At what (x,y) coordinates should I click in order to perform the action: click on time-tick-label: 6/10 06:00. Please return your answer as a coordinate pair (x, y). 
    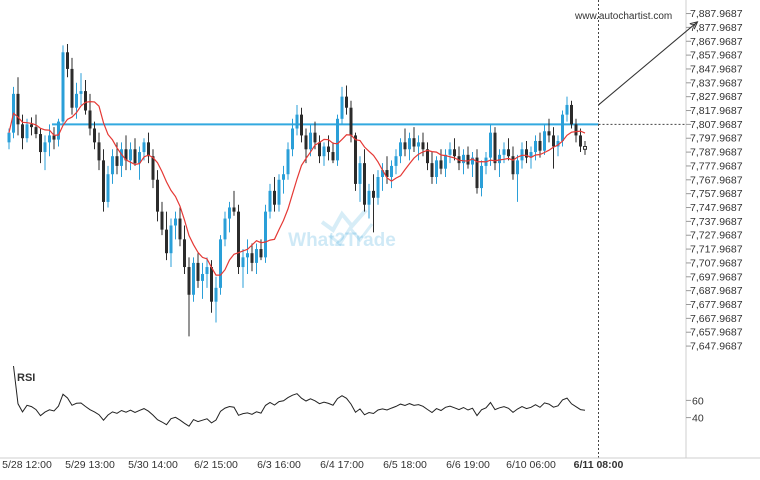
    Looking at the image, I should click on (531, 465).